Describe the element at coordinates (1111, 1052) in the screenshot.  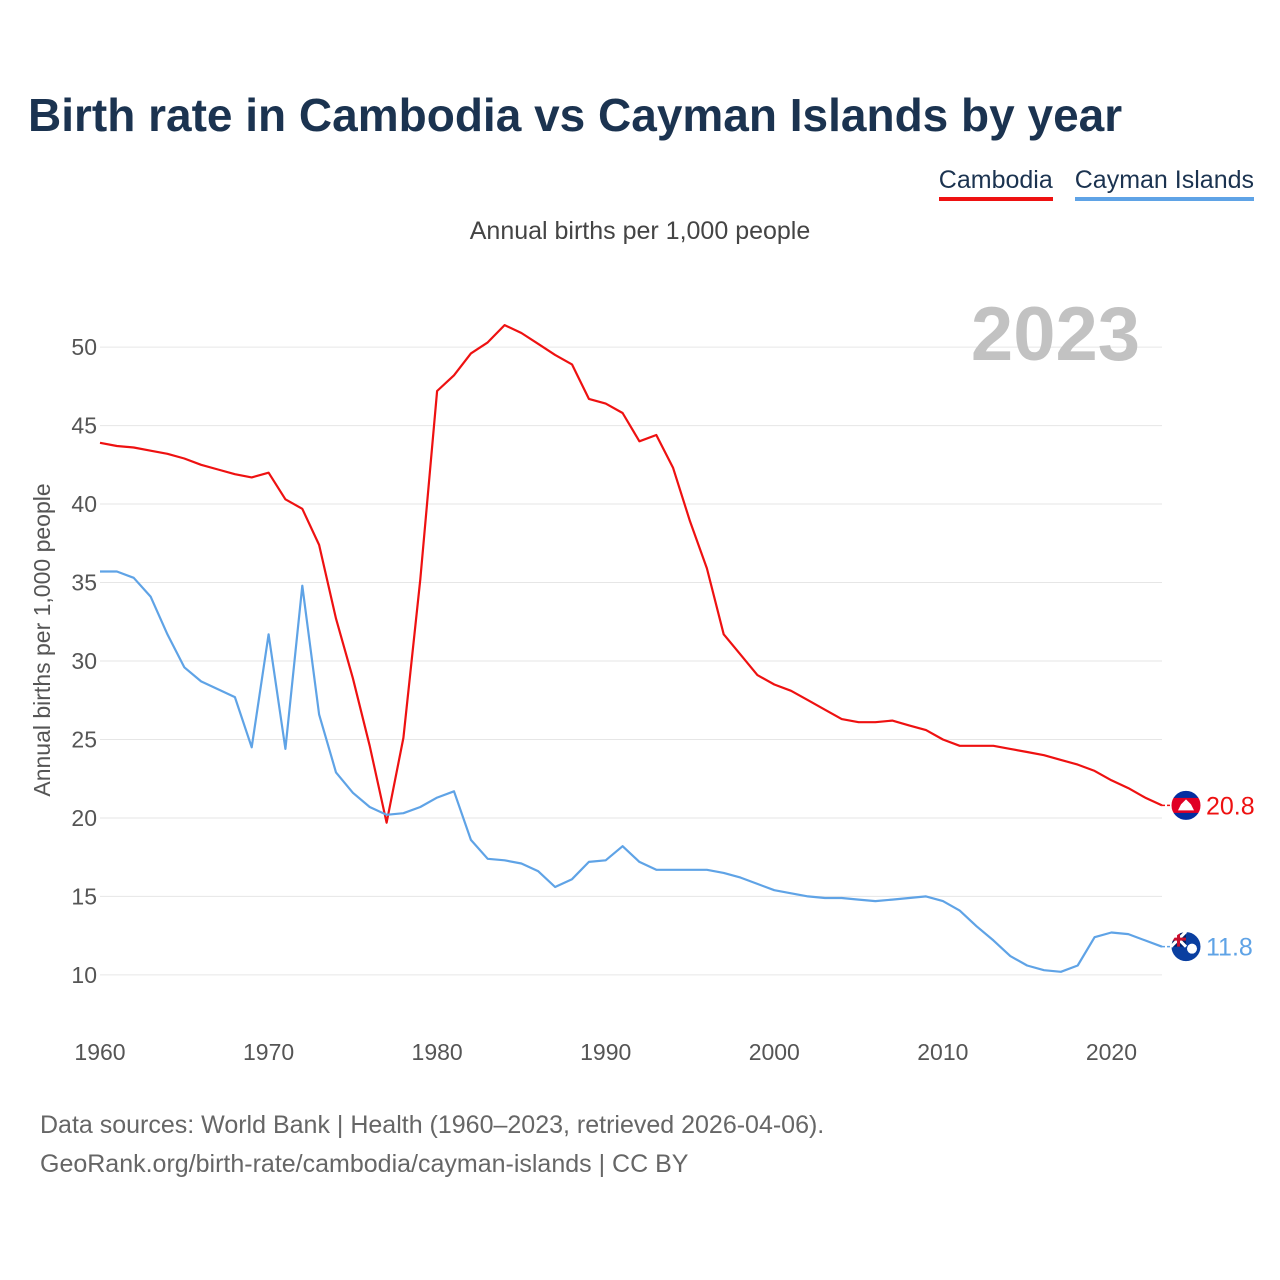
I see `x-tick-label: 2020` at that location.